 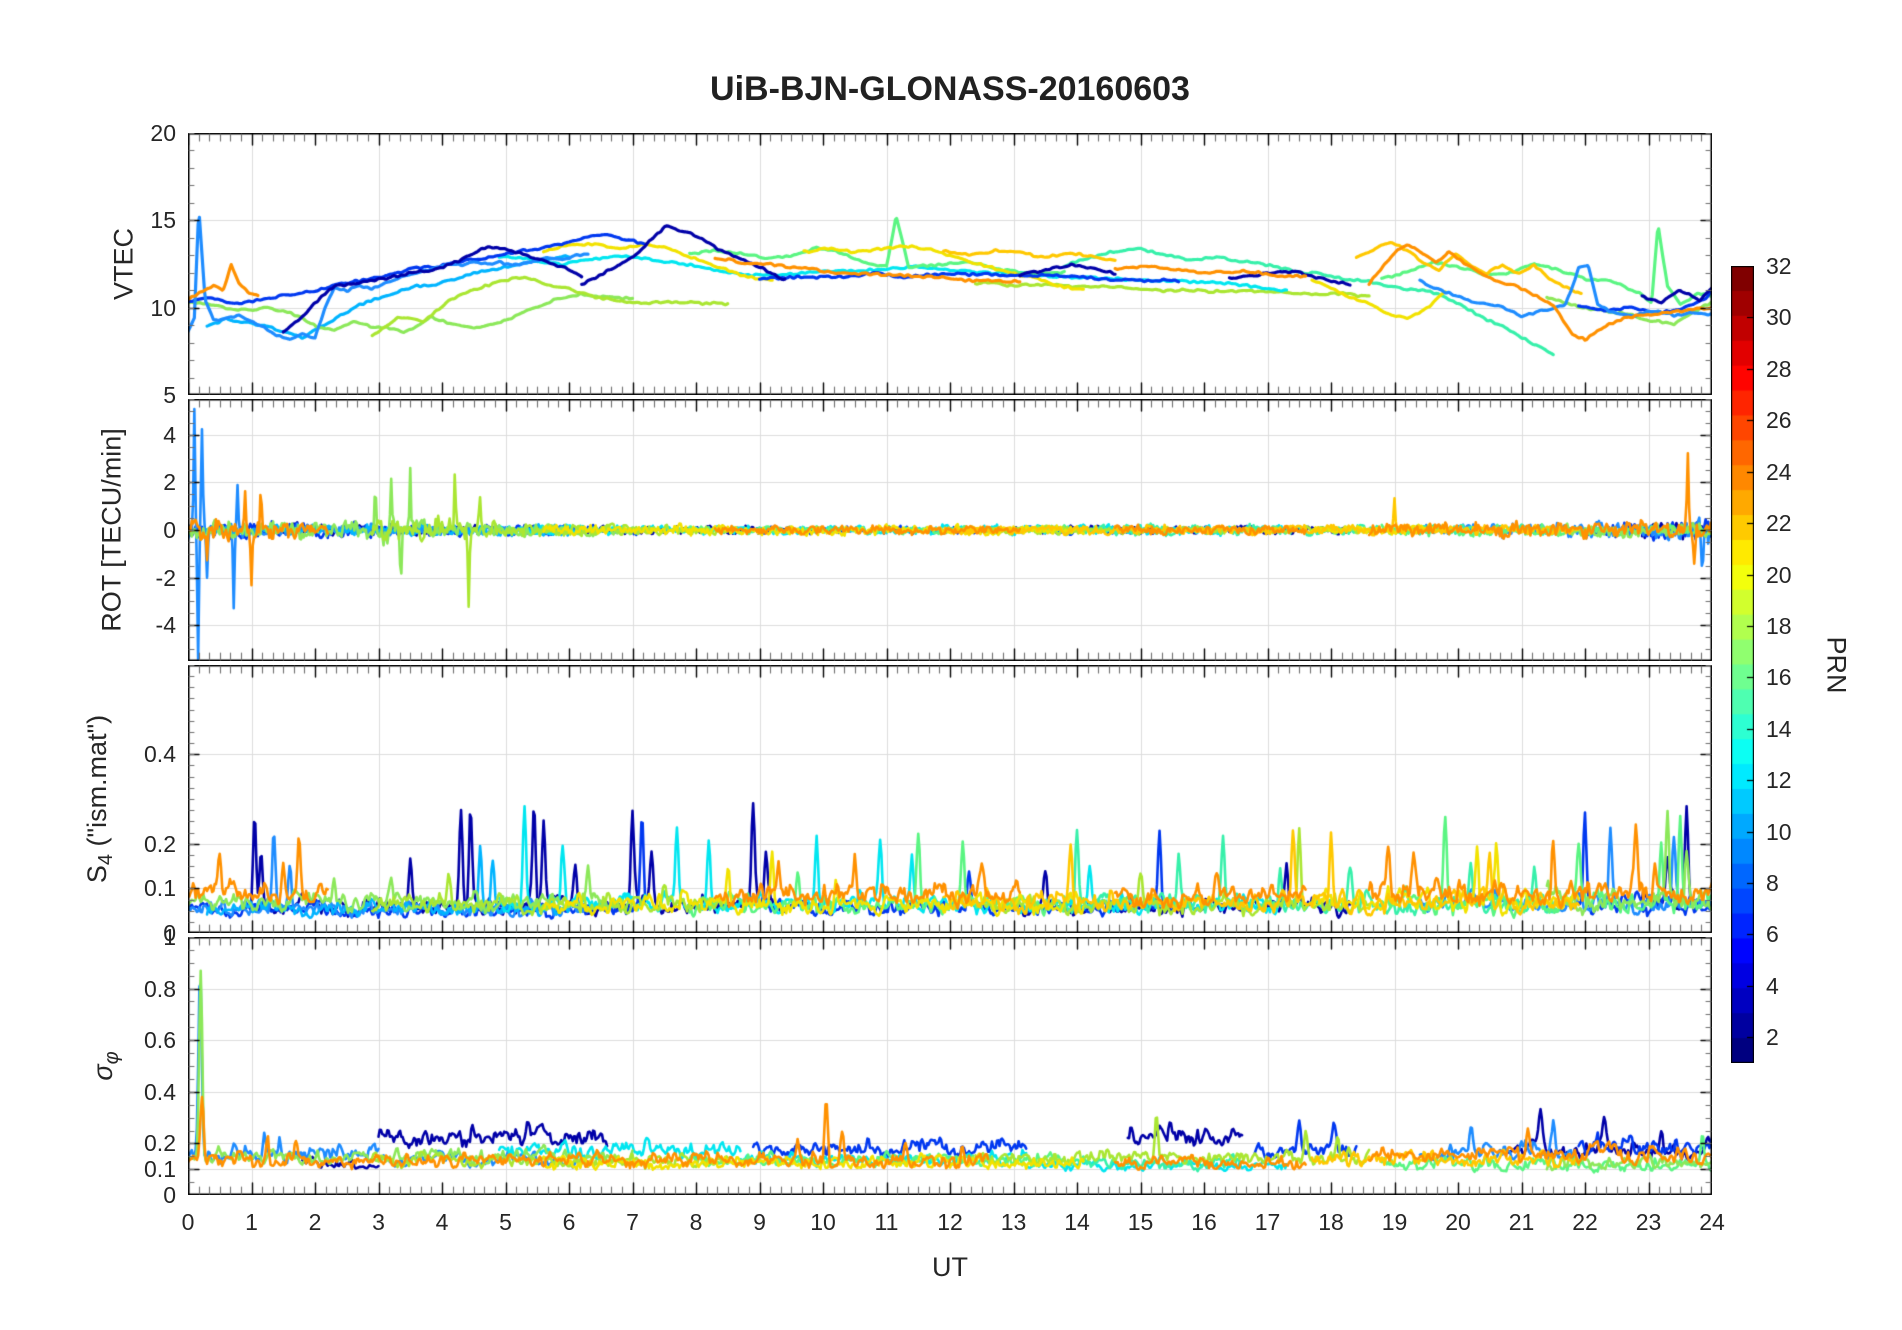 I want to click on x-tick-label: 14, so click(x=1077, y=1222).